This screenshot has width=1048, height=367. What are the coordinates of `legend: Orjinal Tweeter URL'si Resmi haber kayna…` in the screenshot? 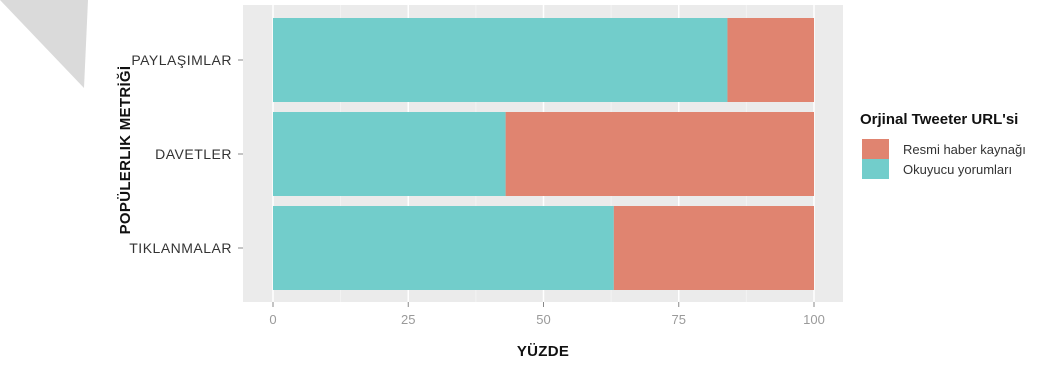 It's located at (943, 145).